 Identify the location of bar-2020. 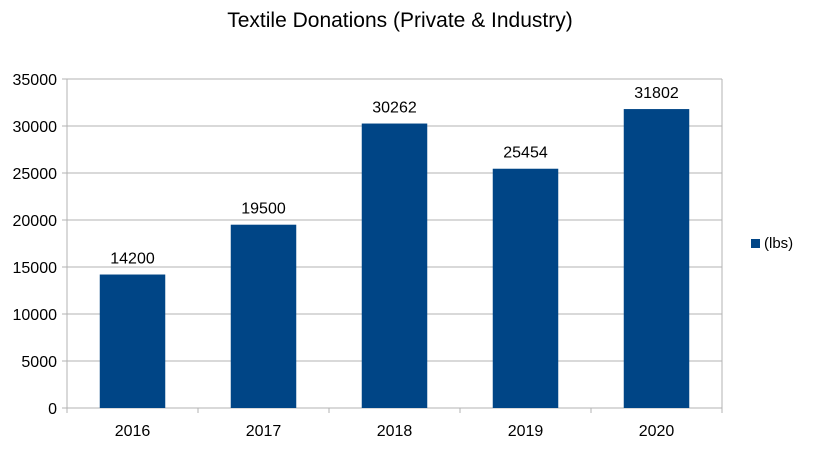
(656, 258).